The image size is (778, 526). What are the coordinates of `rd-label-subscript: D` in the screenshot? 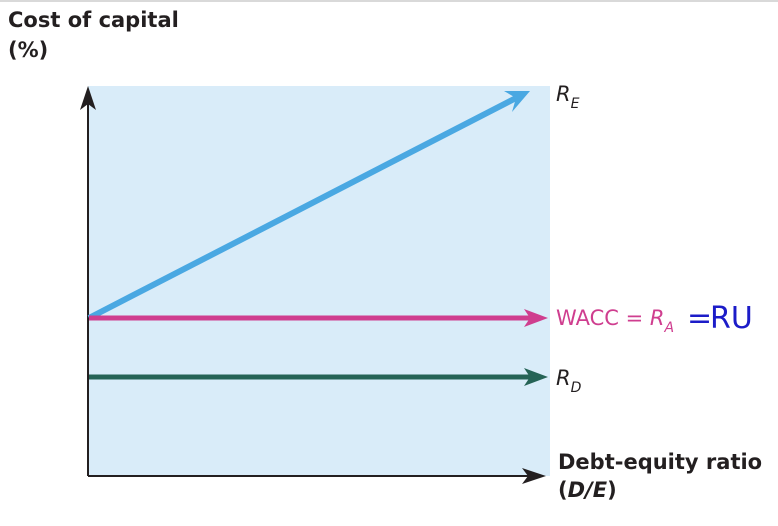 It's located at (576, 388).